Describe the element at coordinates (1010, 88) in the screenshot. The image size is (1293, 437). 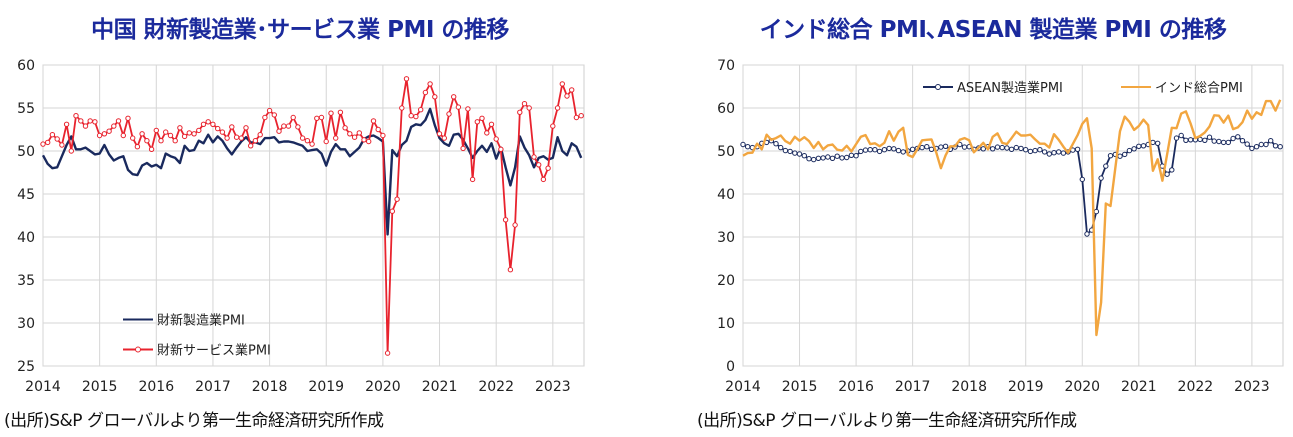
I see `legend-label: ASEAN製造業PMI` at that location.